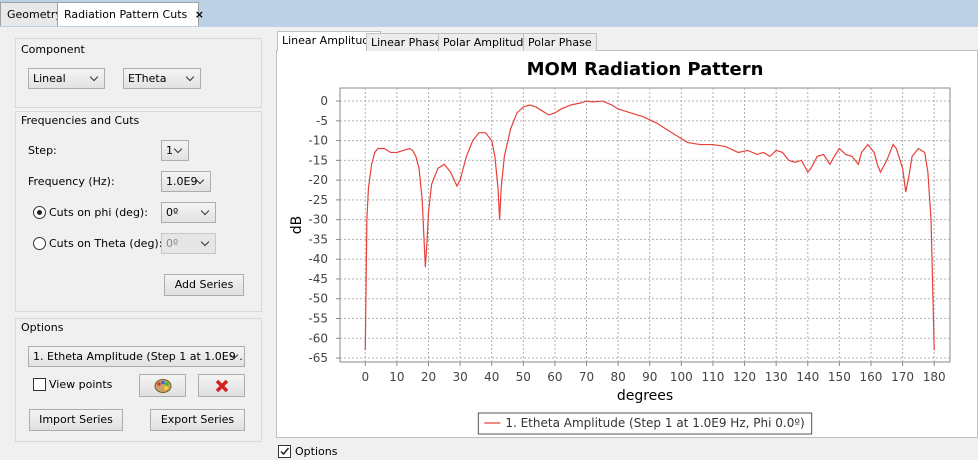 The width and height of the screenshot is (978, 460). What do you see at coordinates (199, 14) in the screenshot?
I see `tab-close: ×` at bounding box center [199, 14].